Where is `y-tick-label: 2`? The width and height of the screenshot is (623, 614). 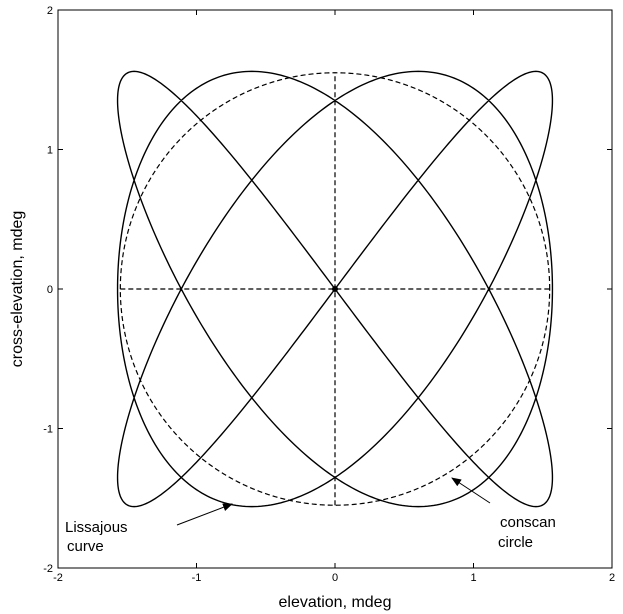 y-tick-label: 2 is located at coordinates (50, 11).